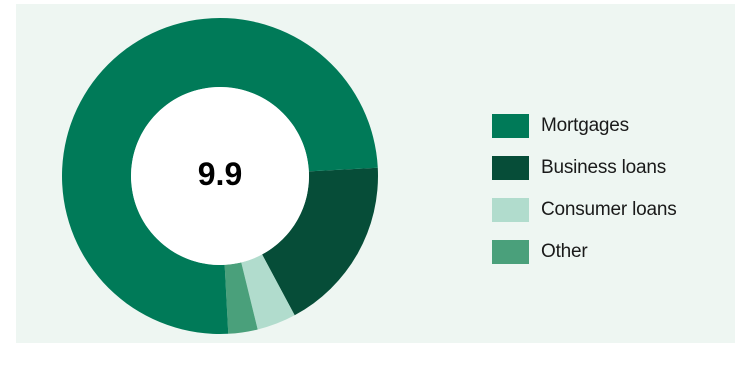 The image size is (751, 371). Describe the element at coordinates (241, 298) in the screenshot. I see `donut-slice-other` at that location.